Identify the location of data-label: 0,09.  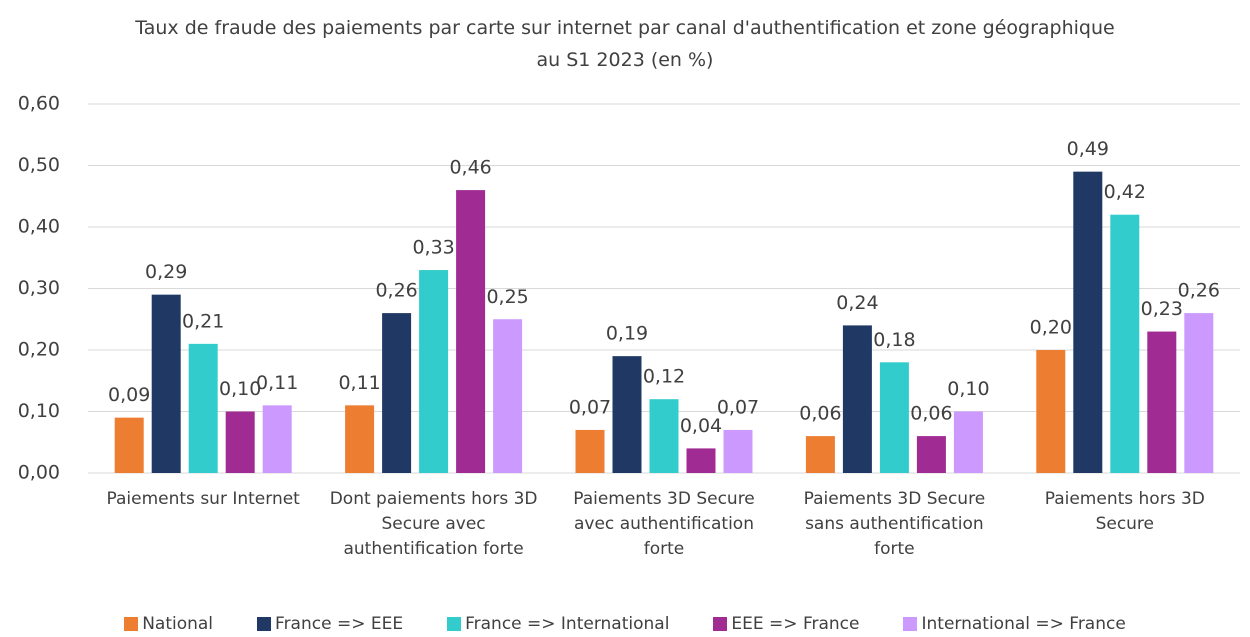
(129, 395).